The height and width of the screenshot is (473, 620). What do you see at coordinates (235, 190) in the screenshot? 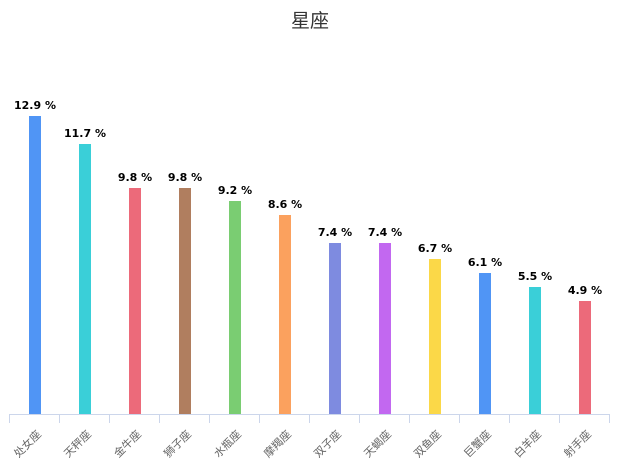
I see `data-label: 9.2 %` at bounding box center [235, 190].